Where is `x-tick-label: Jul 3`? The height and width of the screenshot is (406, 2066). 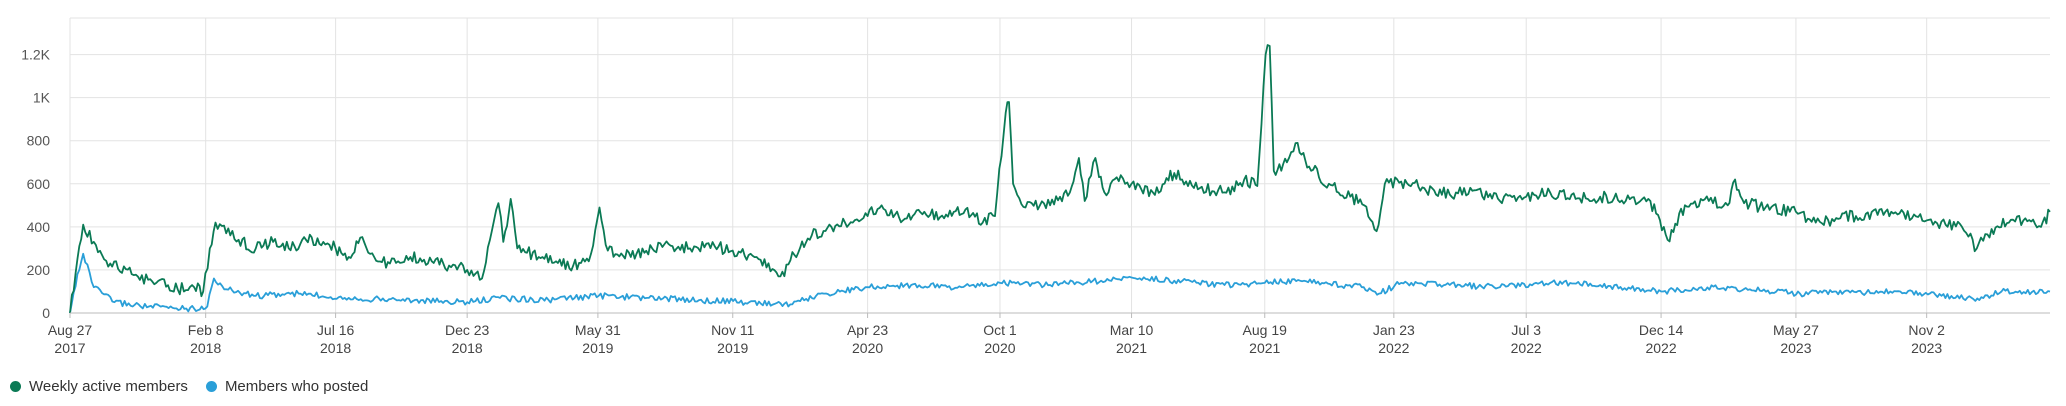 x-tick-label: Jul 3 is located at coordinates (1526, 330).